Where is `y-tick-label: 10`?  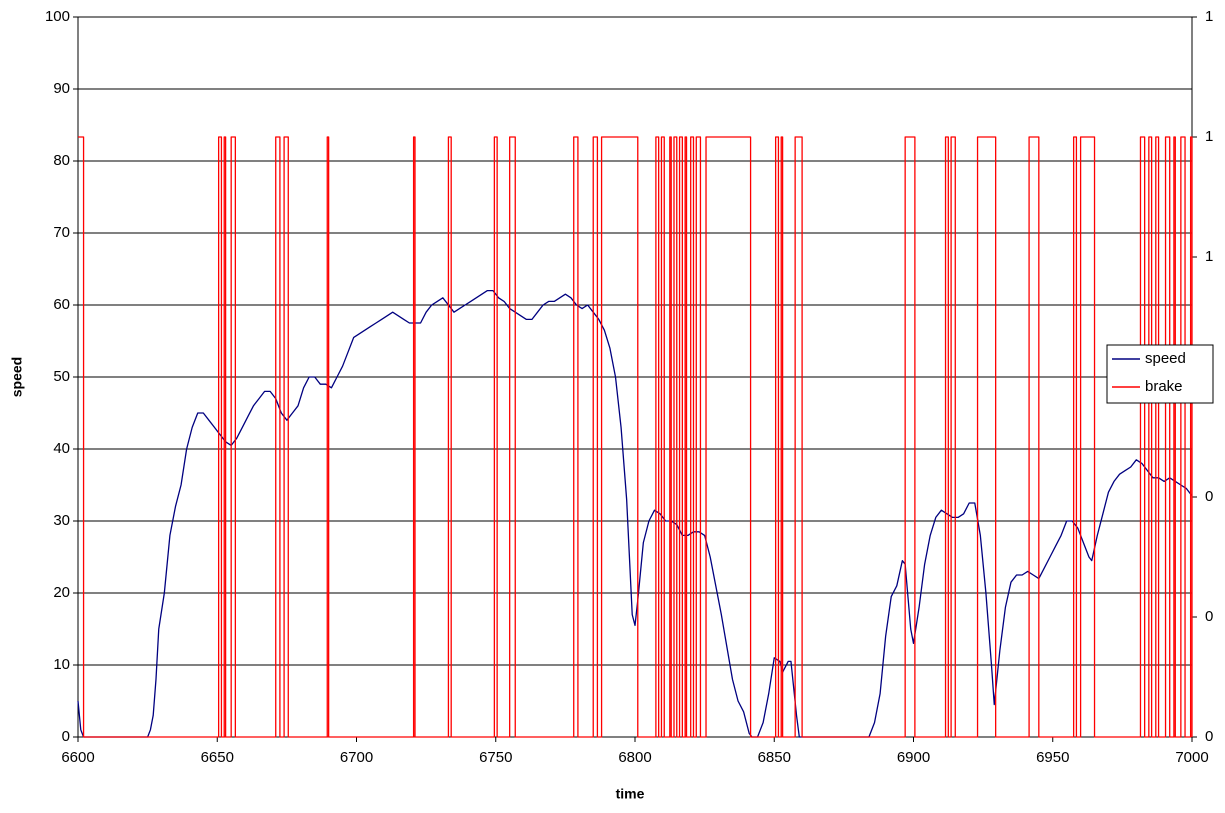
y-tick-label: 10 is located at coordinates (61, 664).